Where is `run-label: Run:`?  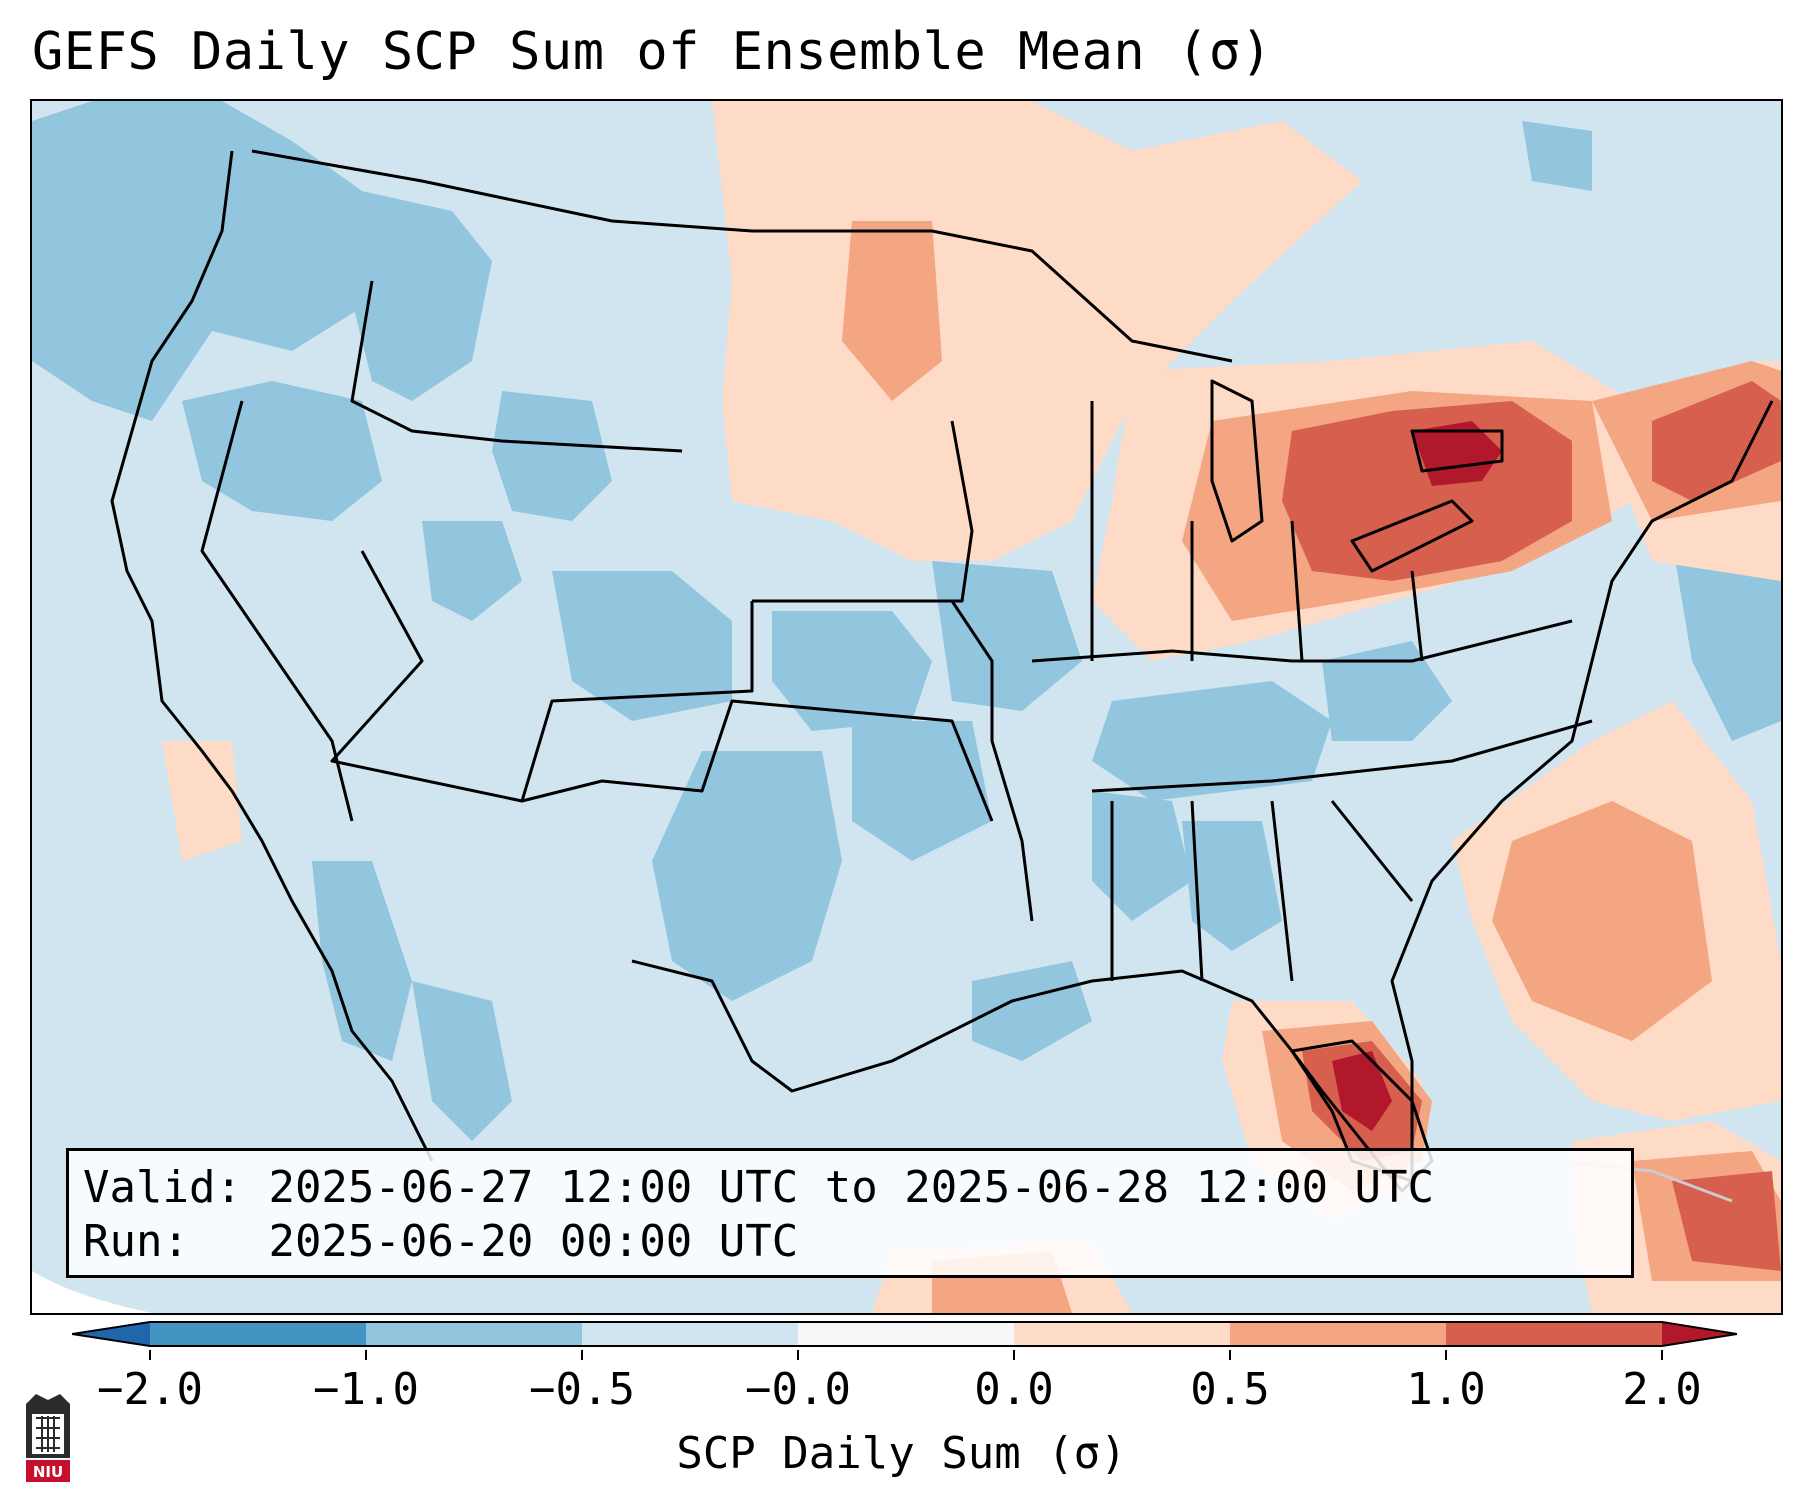
run-label: Run: is located at coordinates (136, 1241).